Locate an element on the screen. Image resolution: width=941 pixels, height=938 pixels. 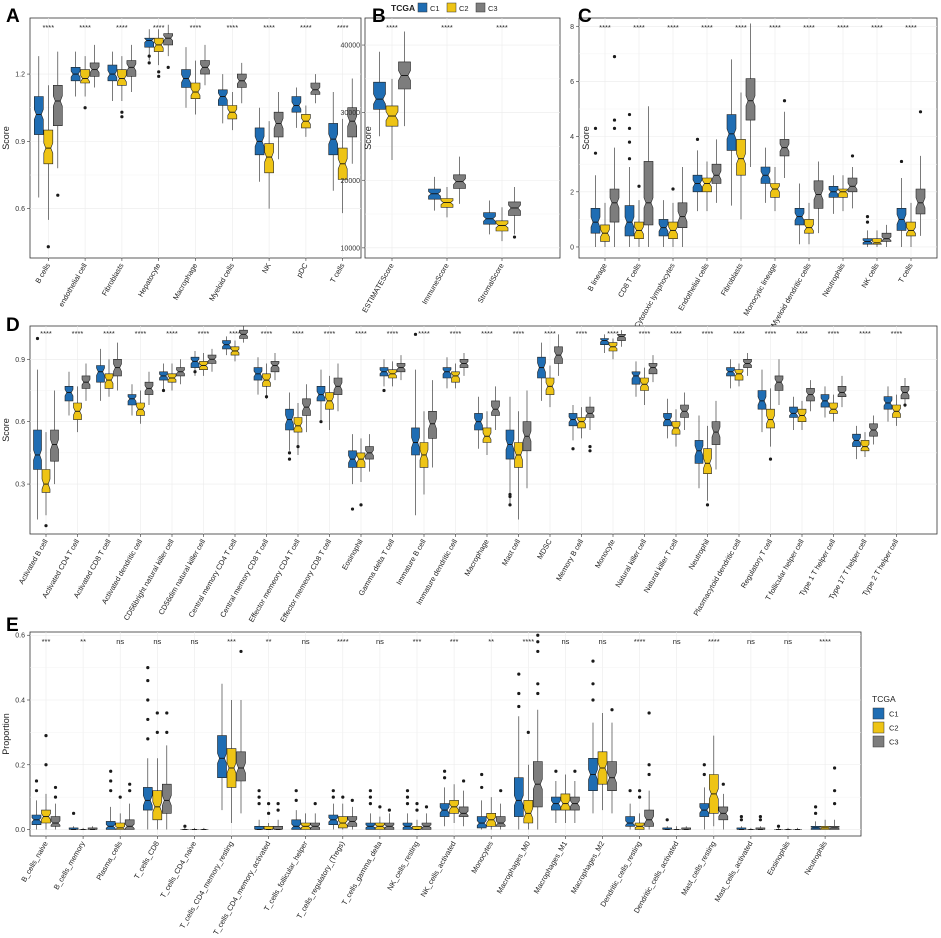
x-tick-label: T cells is located at coordinates (337, 272).